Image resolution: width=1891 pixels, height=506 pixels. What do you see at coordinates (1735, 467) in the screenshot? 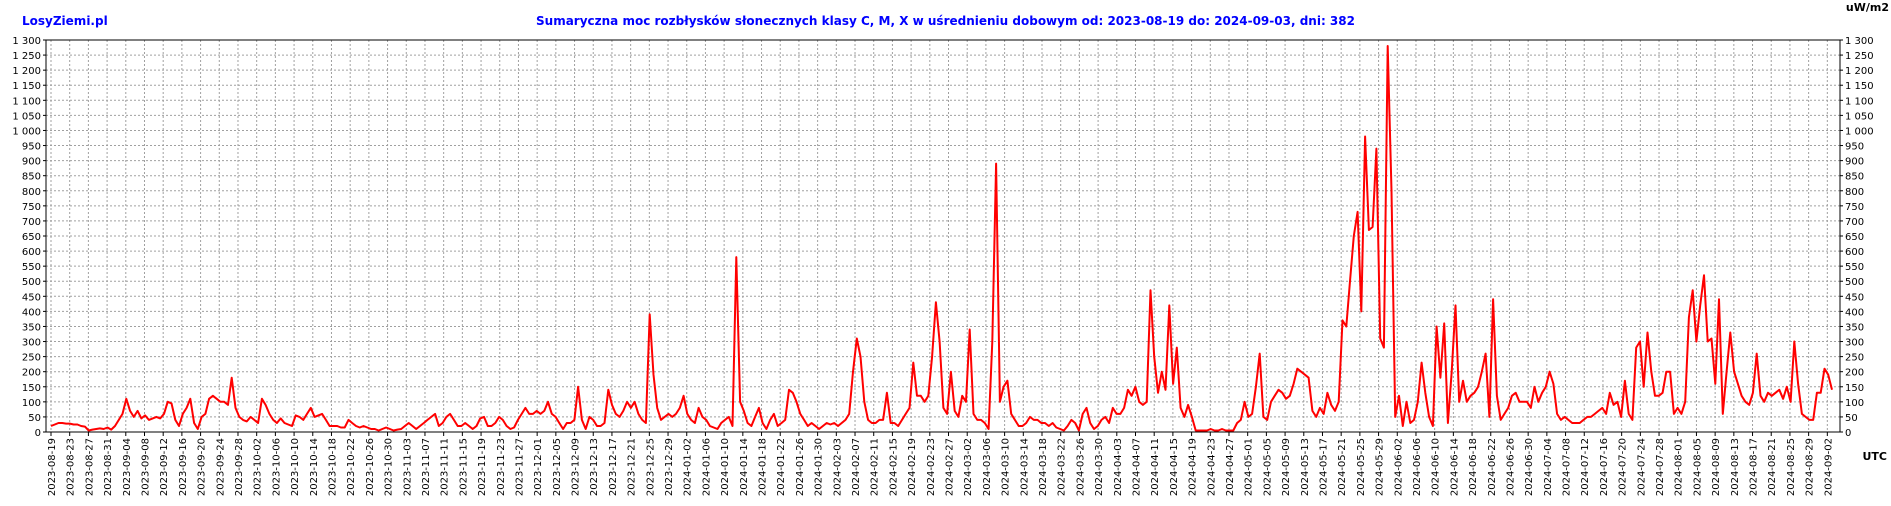
I see `x-tick-label: 2024-08-13` at bounding box center [1735, 467].